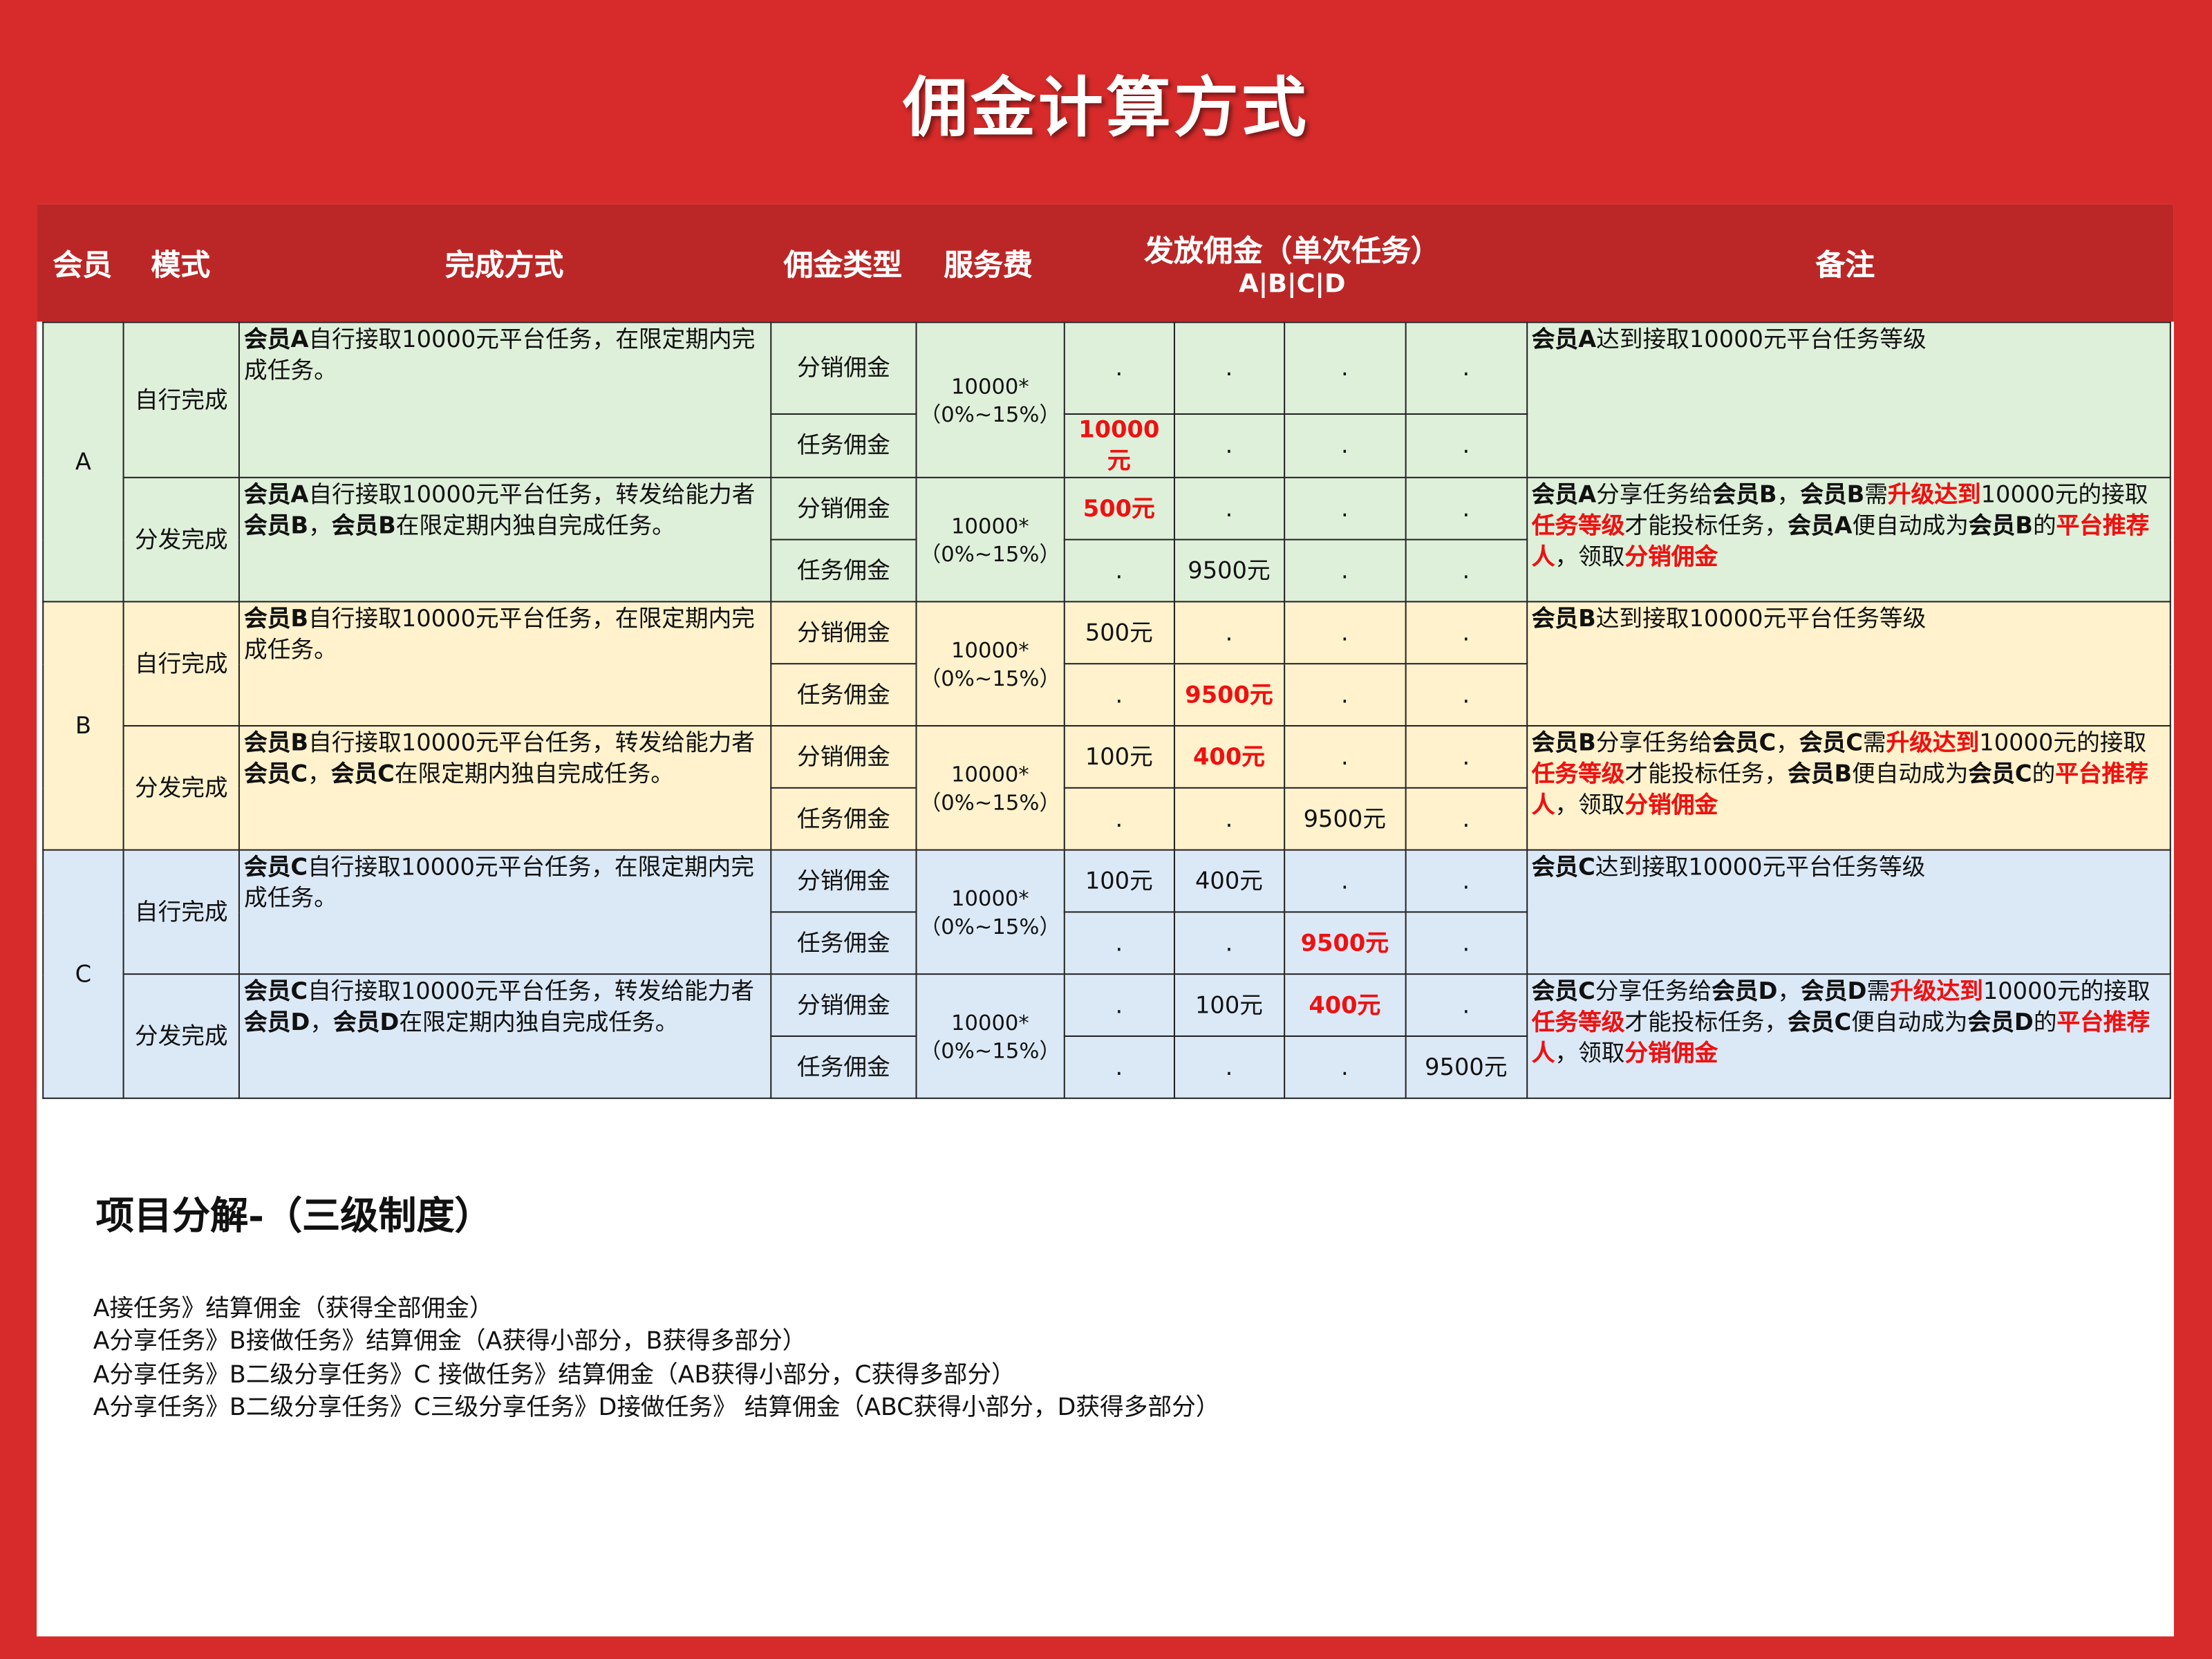 The width and height of the screenshot is (2212, 1659). Describe the element at coordinates (505, 399) in the screenshot. I see `method-cell: 会员A自行接取10000元平台任务，在限定期内完成任务。` at that location.